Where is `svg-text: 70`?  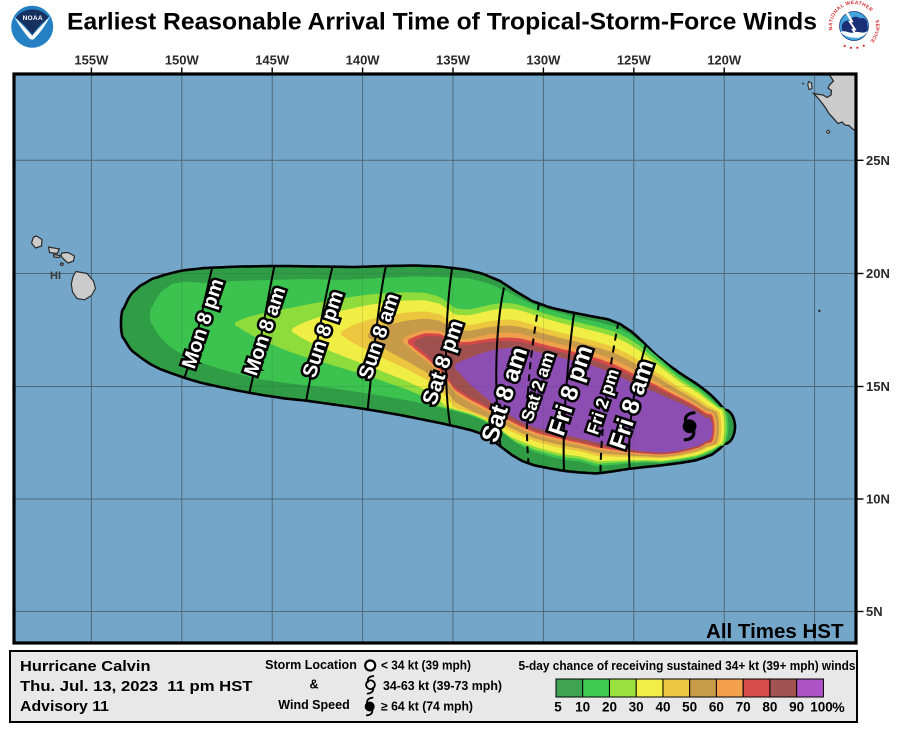 svg-text: 70 is located at coordinates (743, 707).